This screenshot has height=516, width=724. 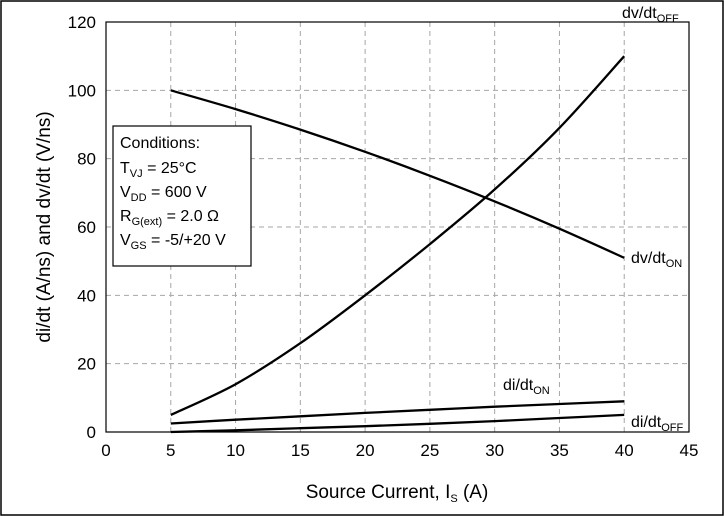 I want to click on condition-line: VGS = -5/+20 V, so click(x=173, y=242).